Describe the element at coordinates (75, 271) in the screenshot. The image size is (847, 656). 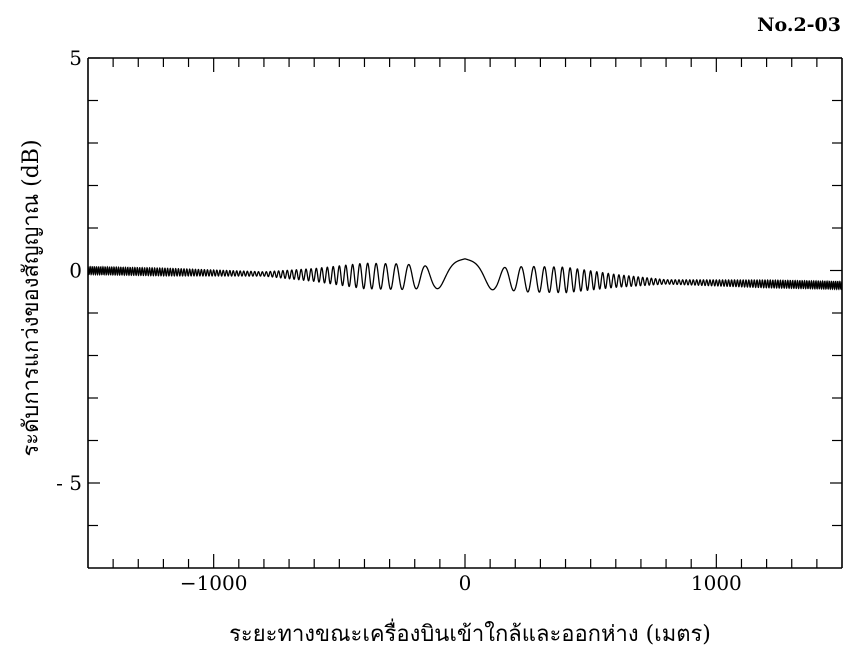
I see `y-tick-label: 0` at that location.